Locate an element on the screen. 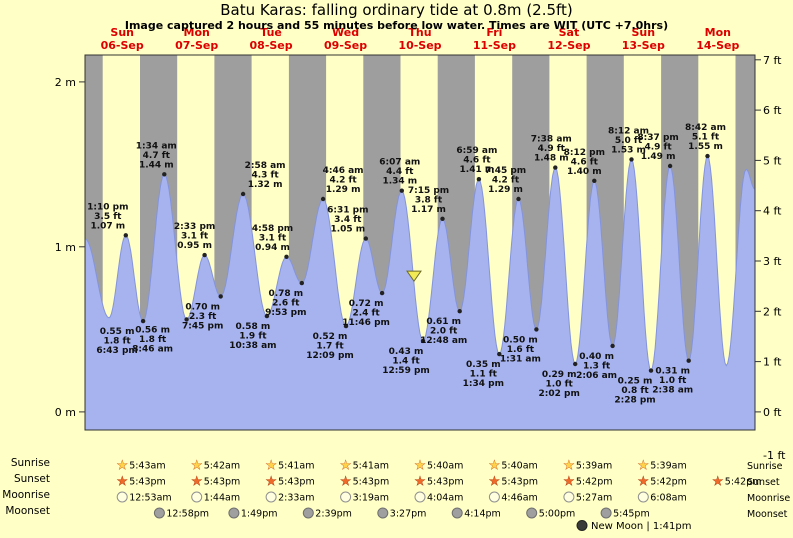 The image size is (793, 538). tide-extreme-label: 9:53 pm is located at coordinates (285, 313).